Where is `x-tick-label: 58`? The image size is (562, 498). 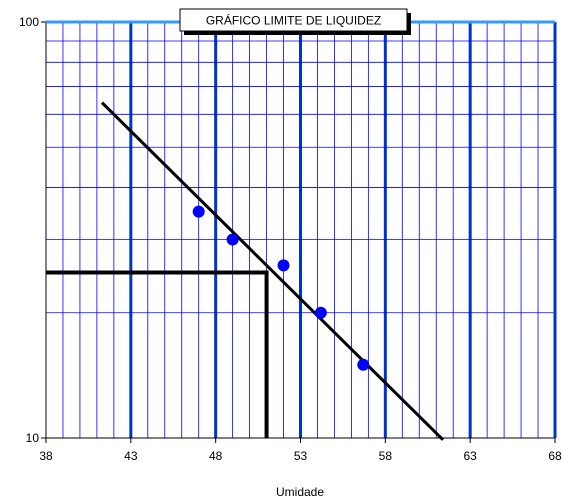 x-tick-label: 58 is located at coordinates (386, 456).